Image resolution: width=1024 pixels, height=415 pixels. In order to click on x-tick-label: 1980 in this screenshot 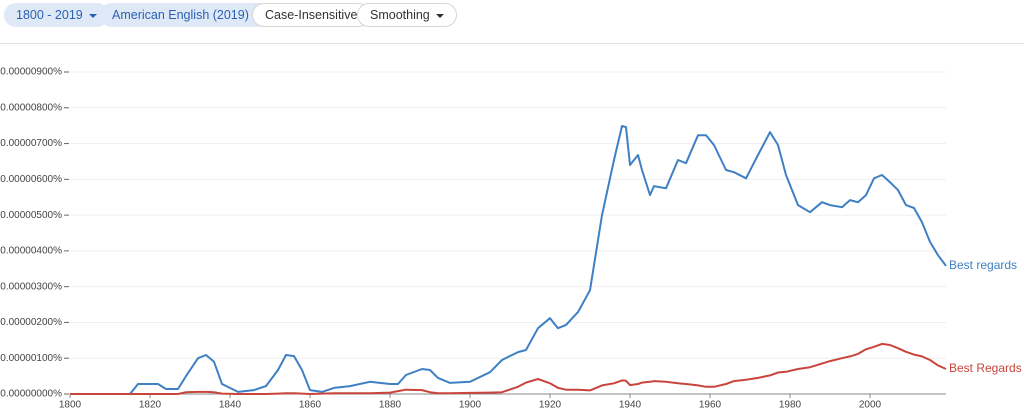, I will do `click(790, 405)`.